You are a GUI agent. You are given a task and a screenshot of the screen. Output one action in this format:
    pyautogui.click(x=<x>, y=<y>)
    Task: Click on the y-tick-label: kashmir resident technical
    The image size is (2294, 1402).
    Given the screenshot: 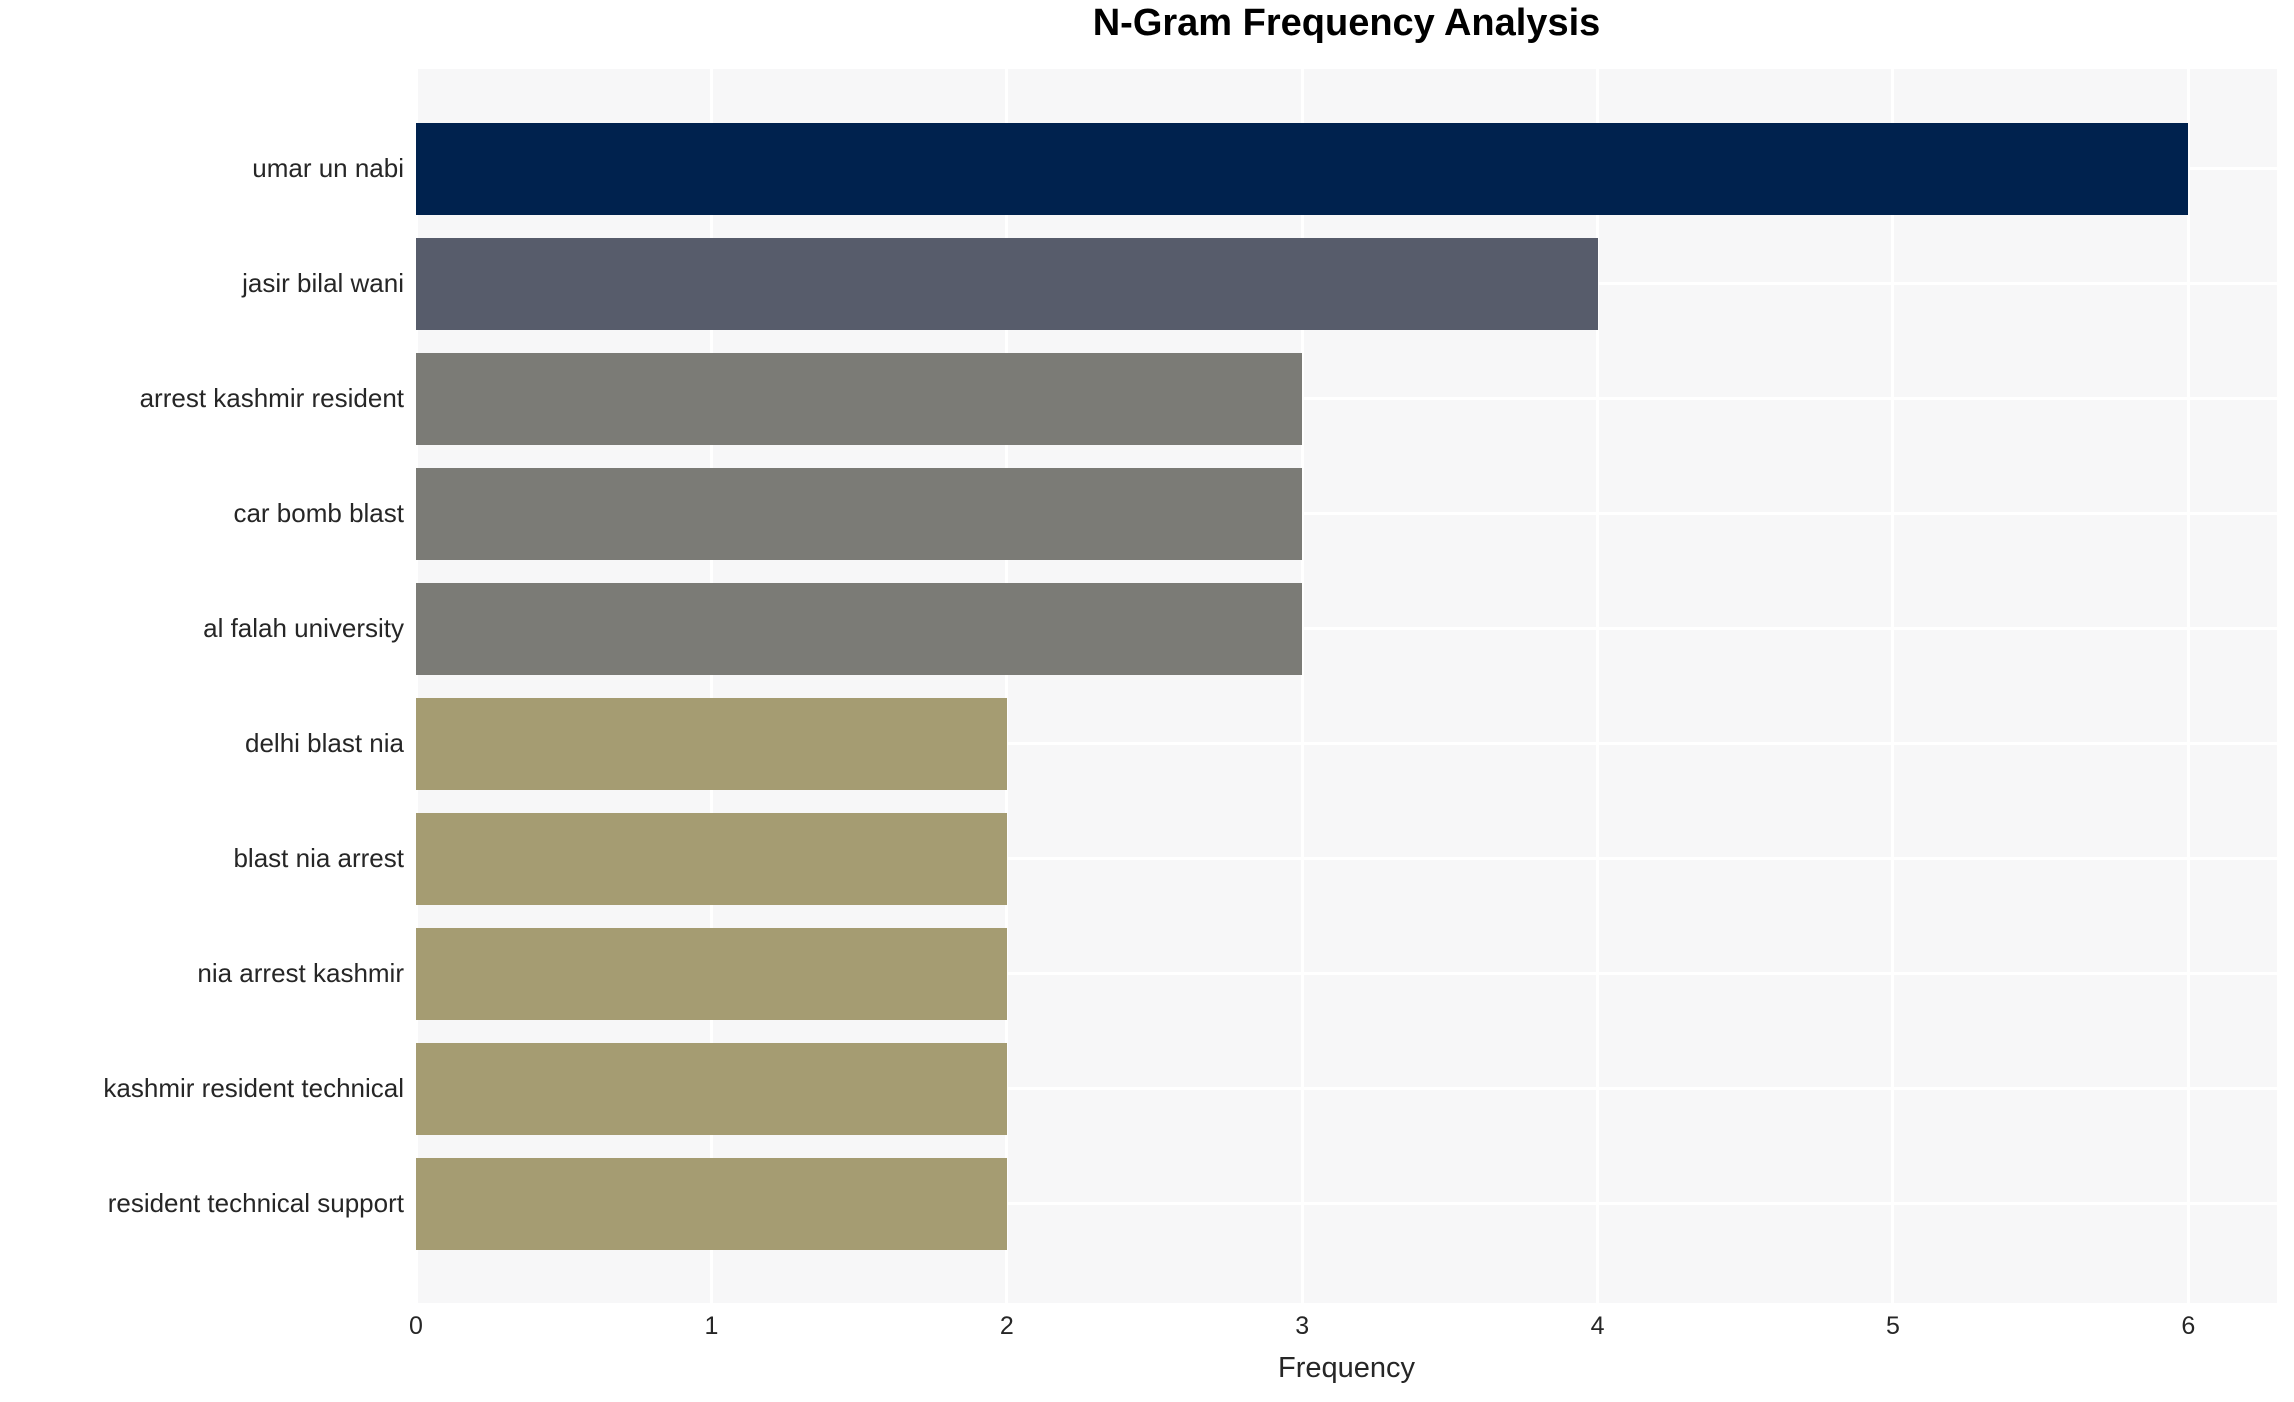 What is the action you would take?
    pyautogui.click(x=253, y=1088)
    